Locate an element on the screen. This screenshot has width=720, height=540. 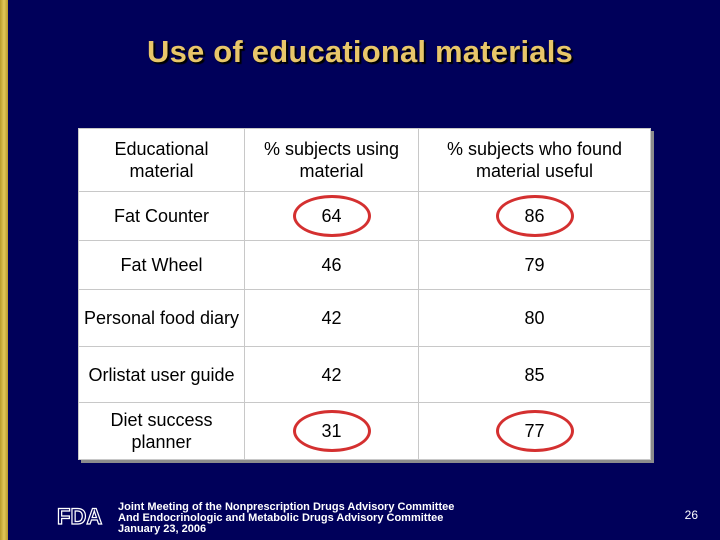
cell-material: Diet success planner is located at coordinates (161, 431).